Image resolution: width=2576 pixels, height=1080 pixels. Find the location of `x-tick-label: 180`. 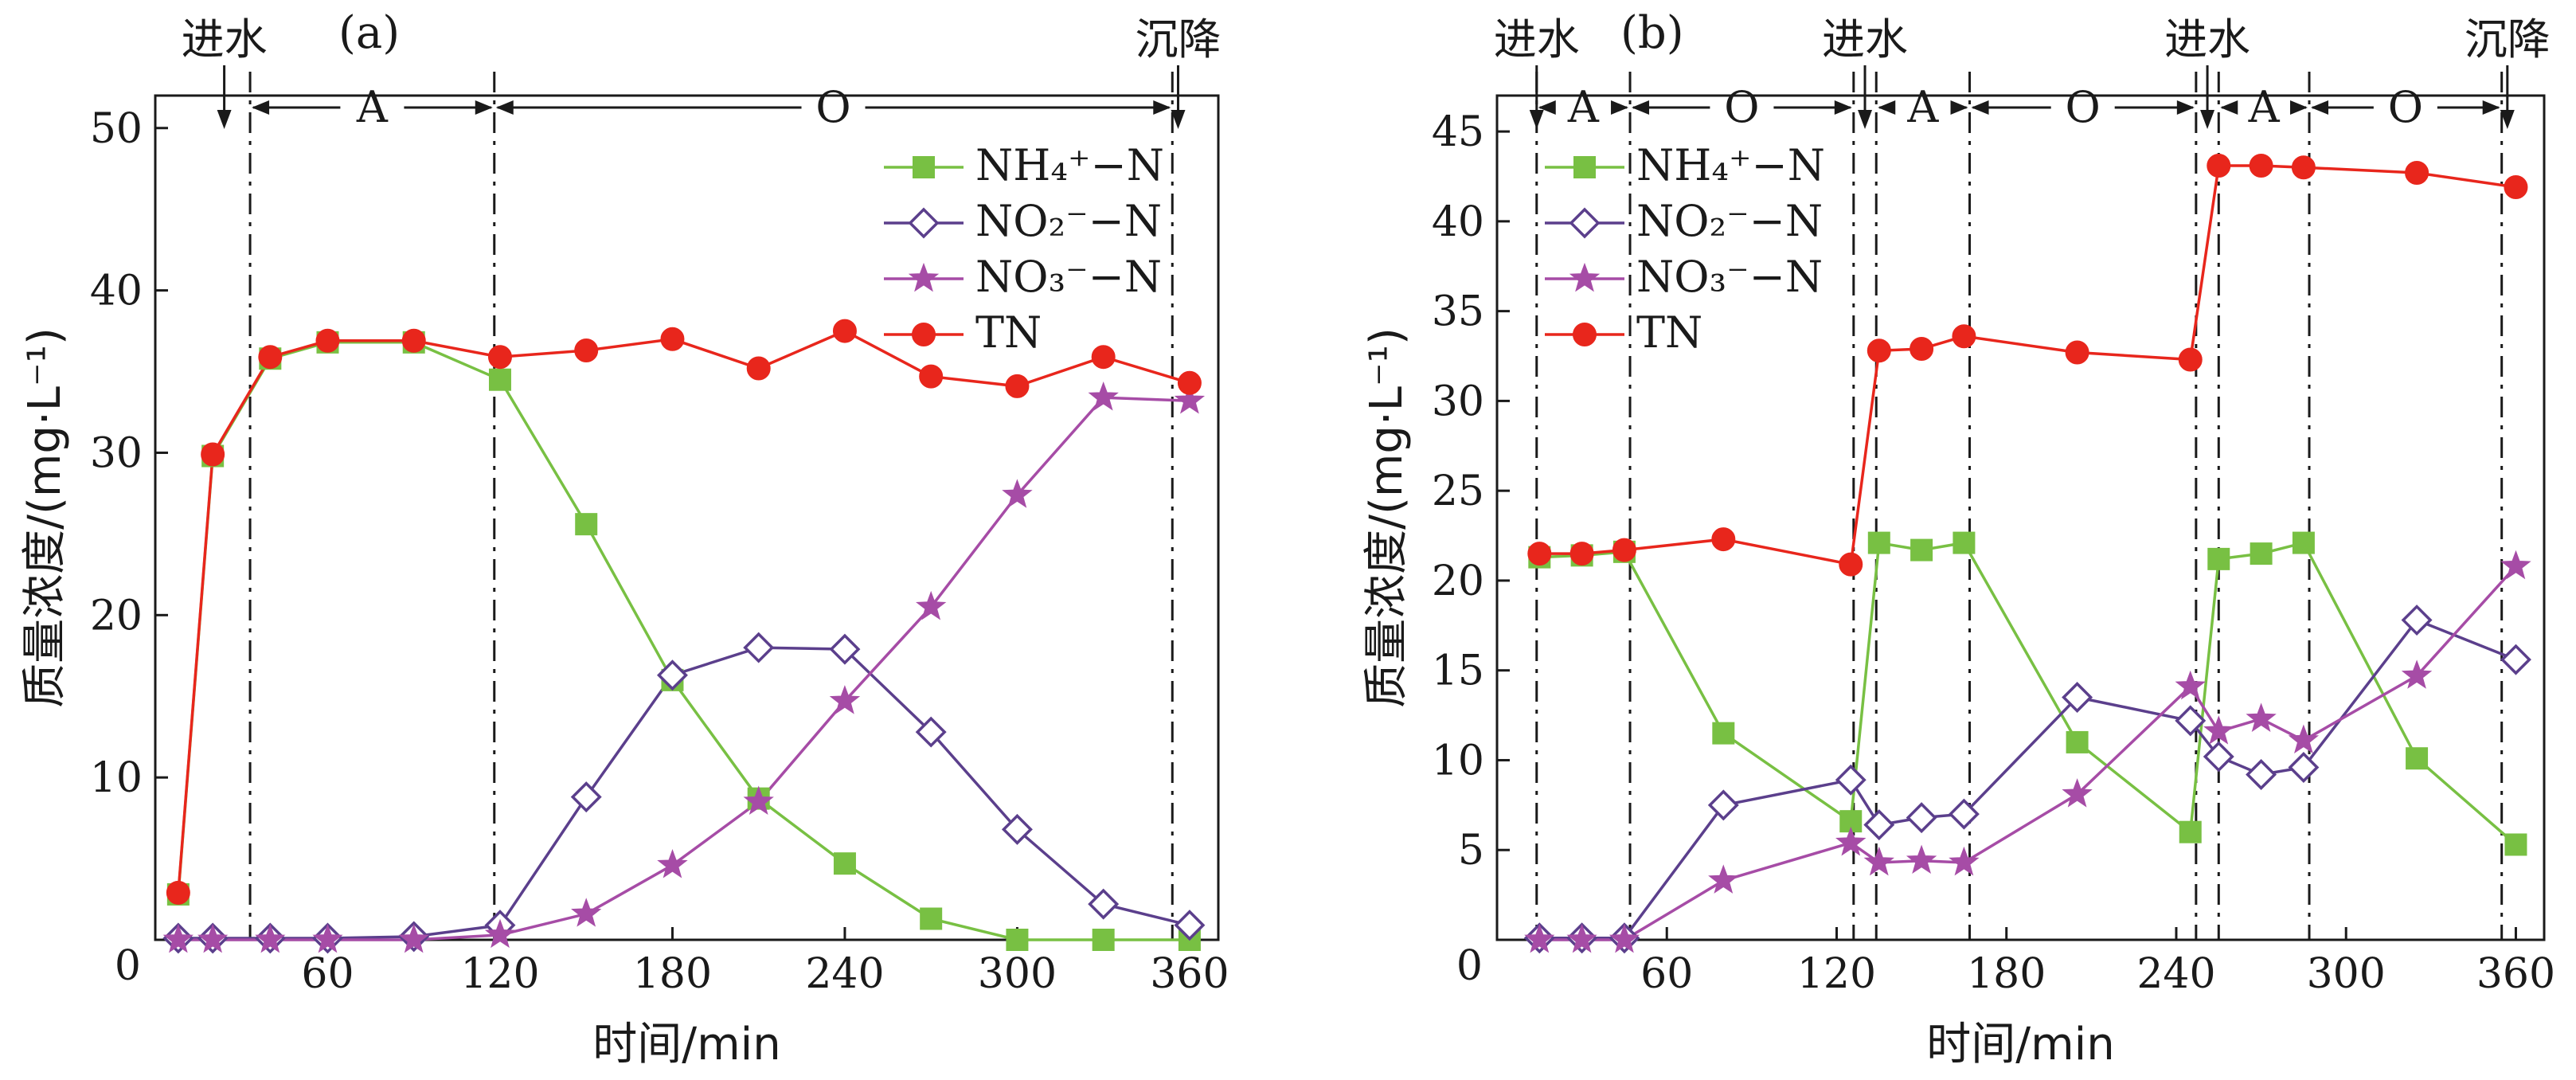

x-tick-label: 180 is located at coordinates (672, 974).